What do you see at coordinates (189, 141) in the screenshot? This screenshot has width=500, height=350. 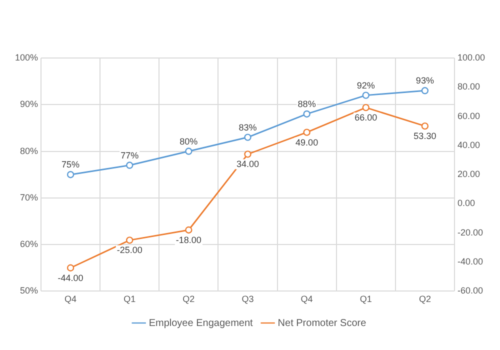 I see `data-label: 80%` at bounding box center [189, 141].